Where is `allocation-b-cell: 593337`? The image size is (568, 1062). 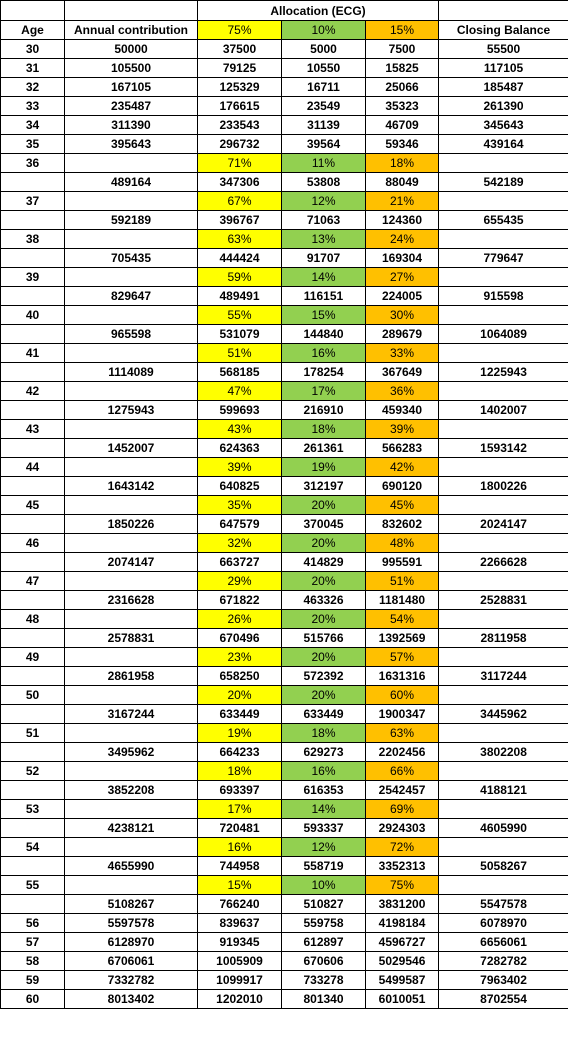 allocation-b-cell: 593337 is located at coordinates (323, 828).